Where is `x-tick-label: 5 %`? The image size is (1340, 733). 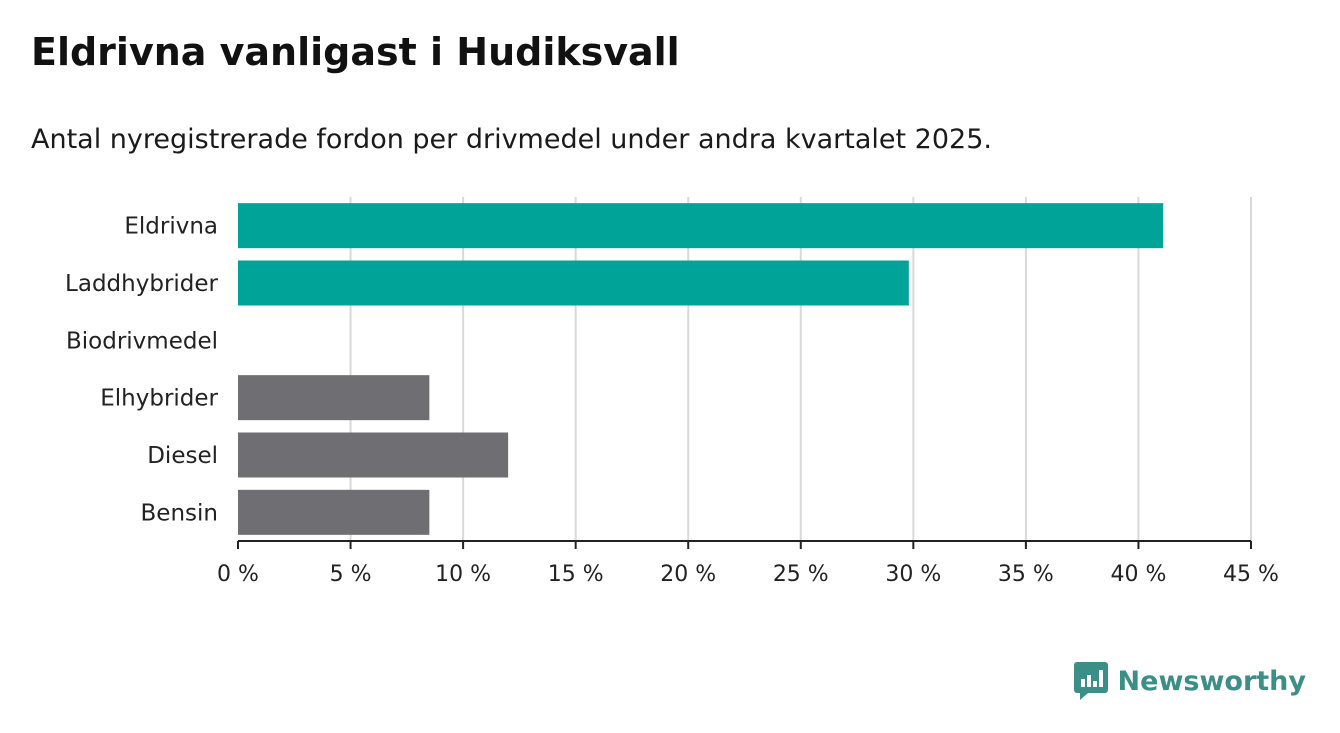
x-tick-label: 5 % is located at coordinates (351, 574).